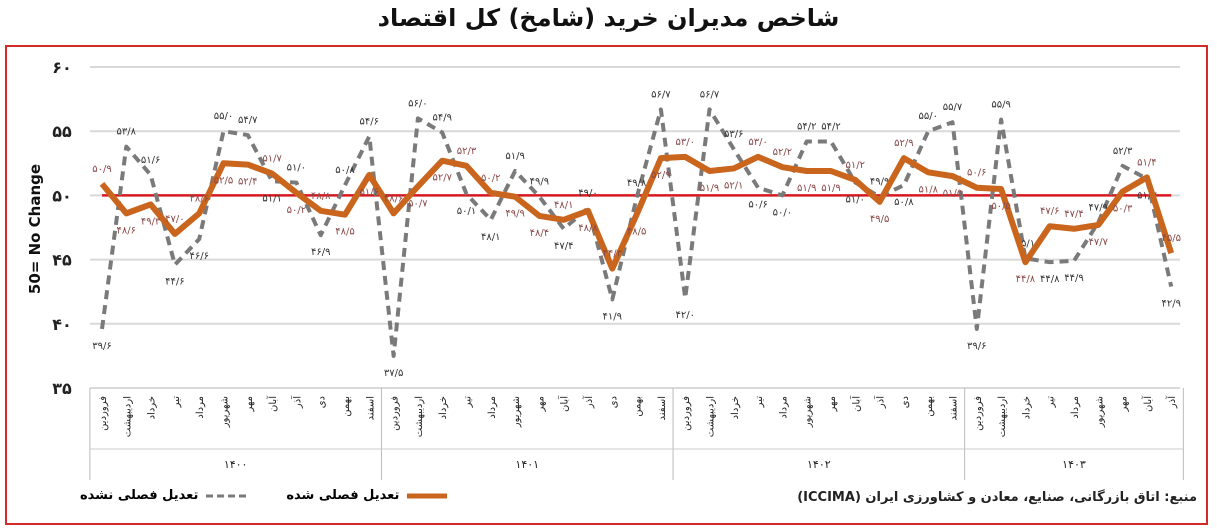  Describe the element at coordinates (441, 117) in the screenshot. I see `data-label: ۵۴/۹` at that location.